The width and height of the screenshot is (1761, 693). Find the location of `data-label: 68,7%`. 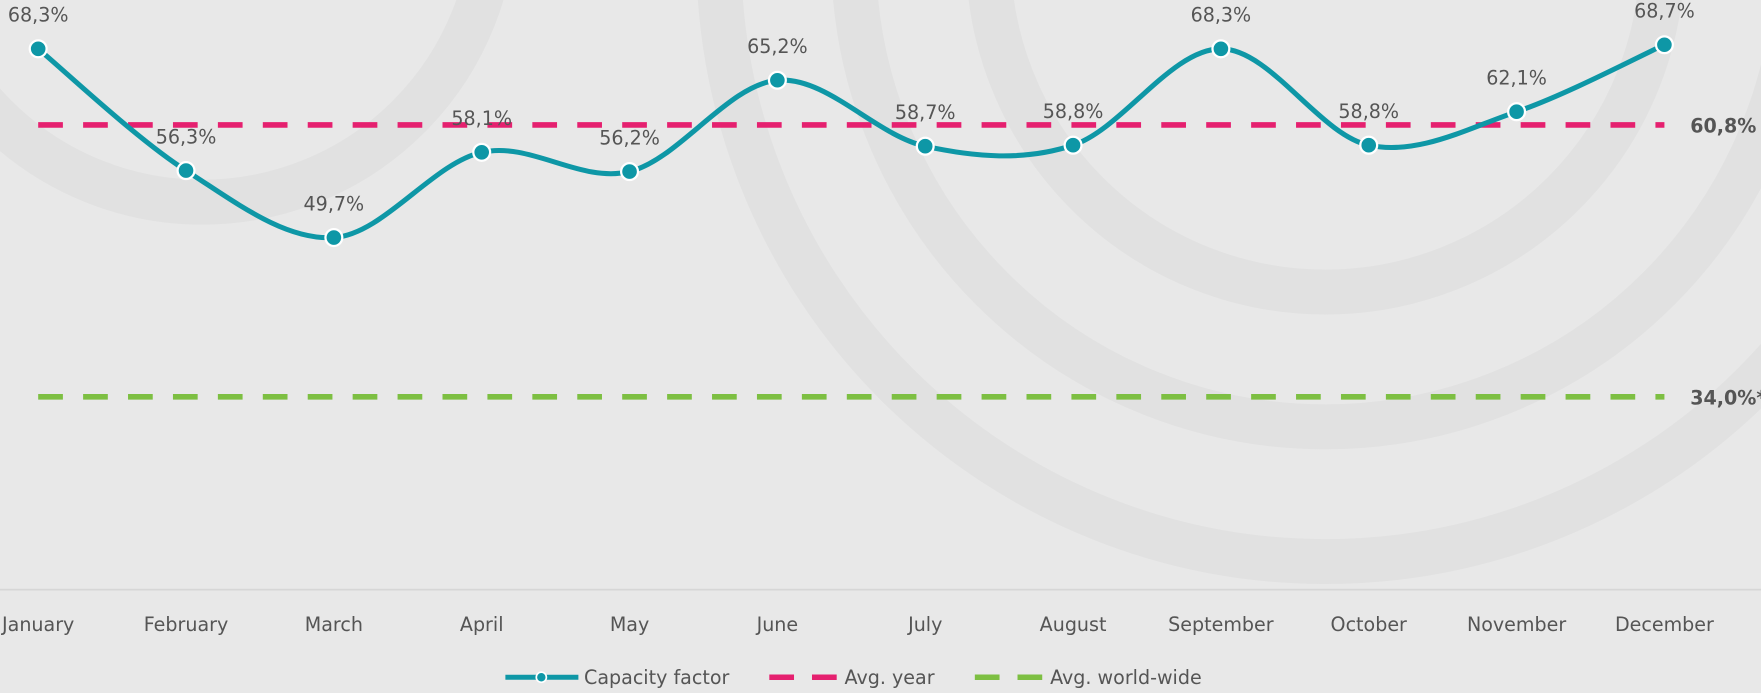

data-label: 68,7% is located at coordinates (1664, 11).